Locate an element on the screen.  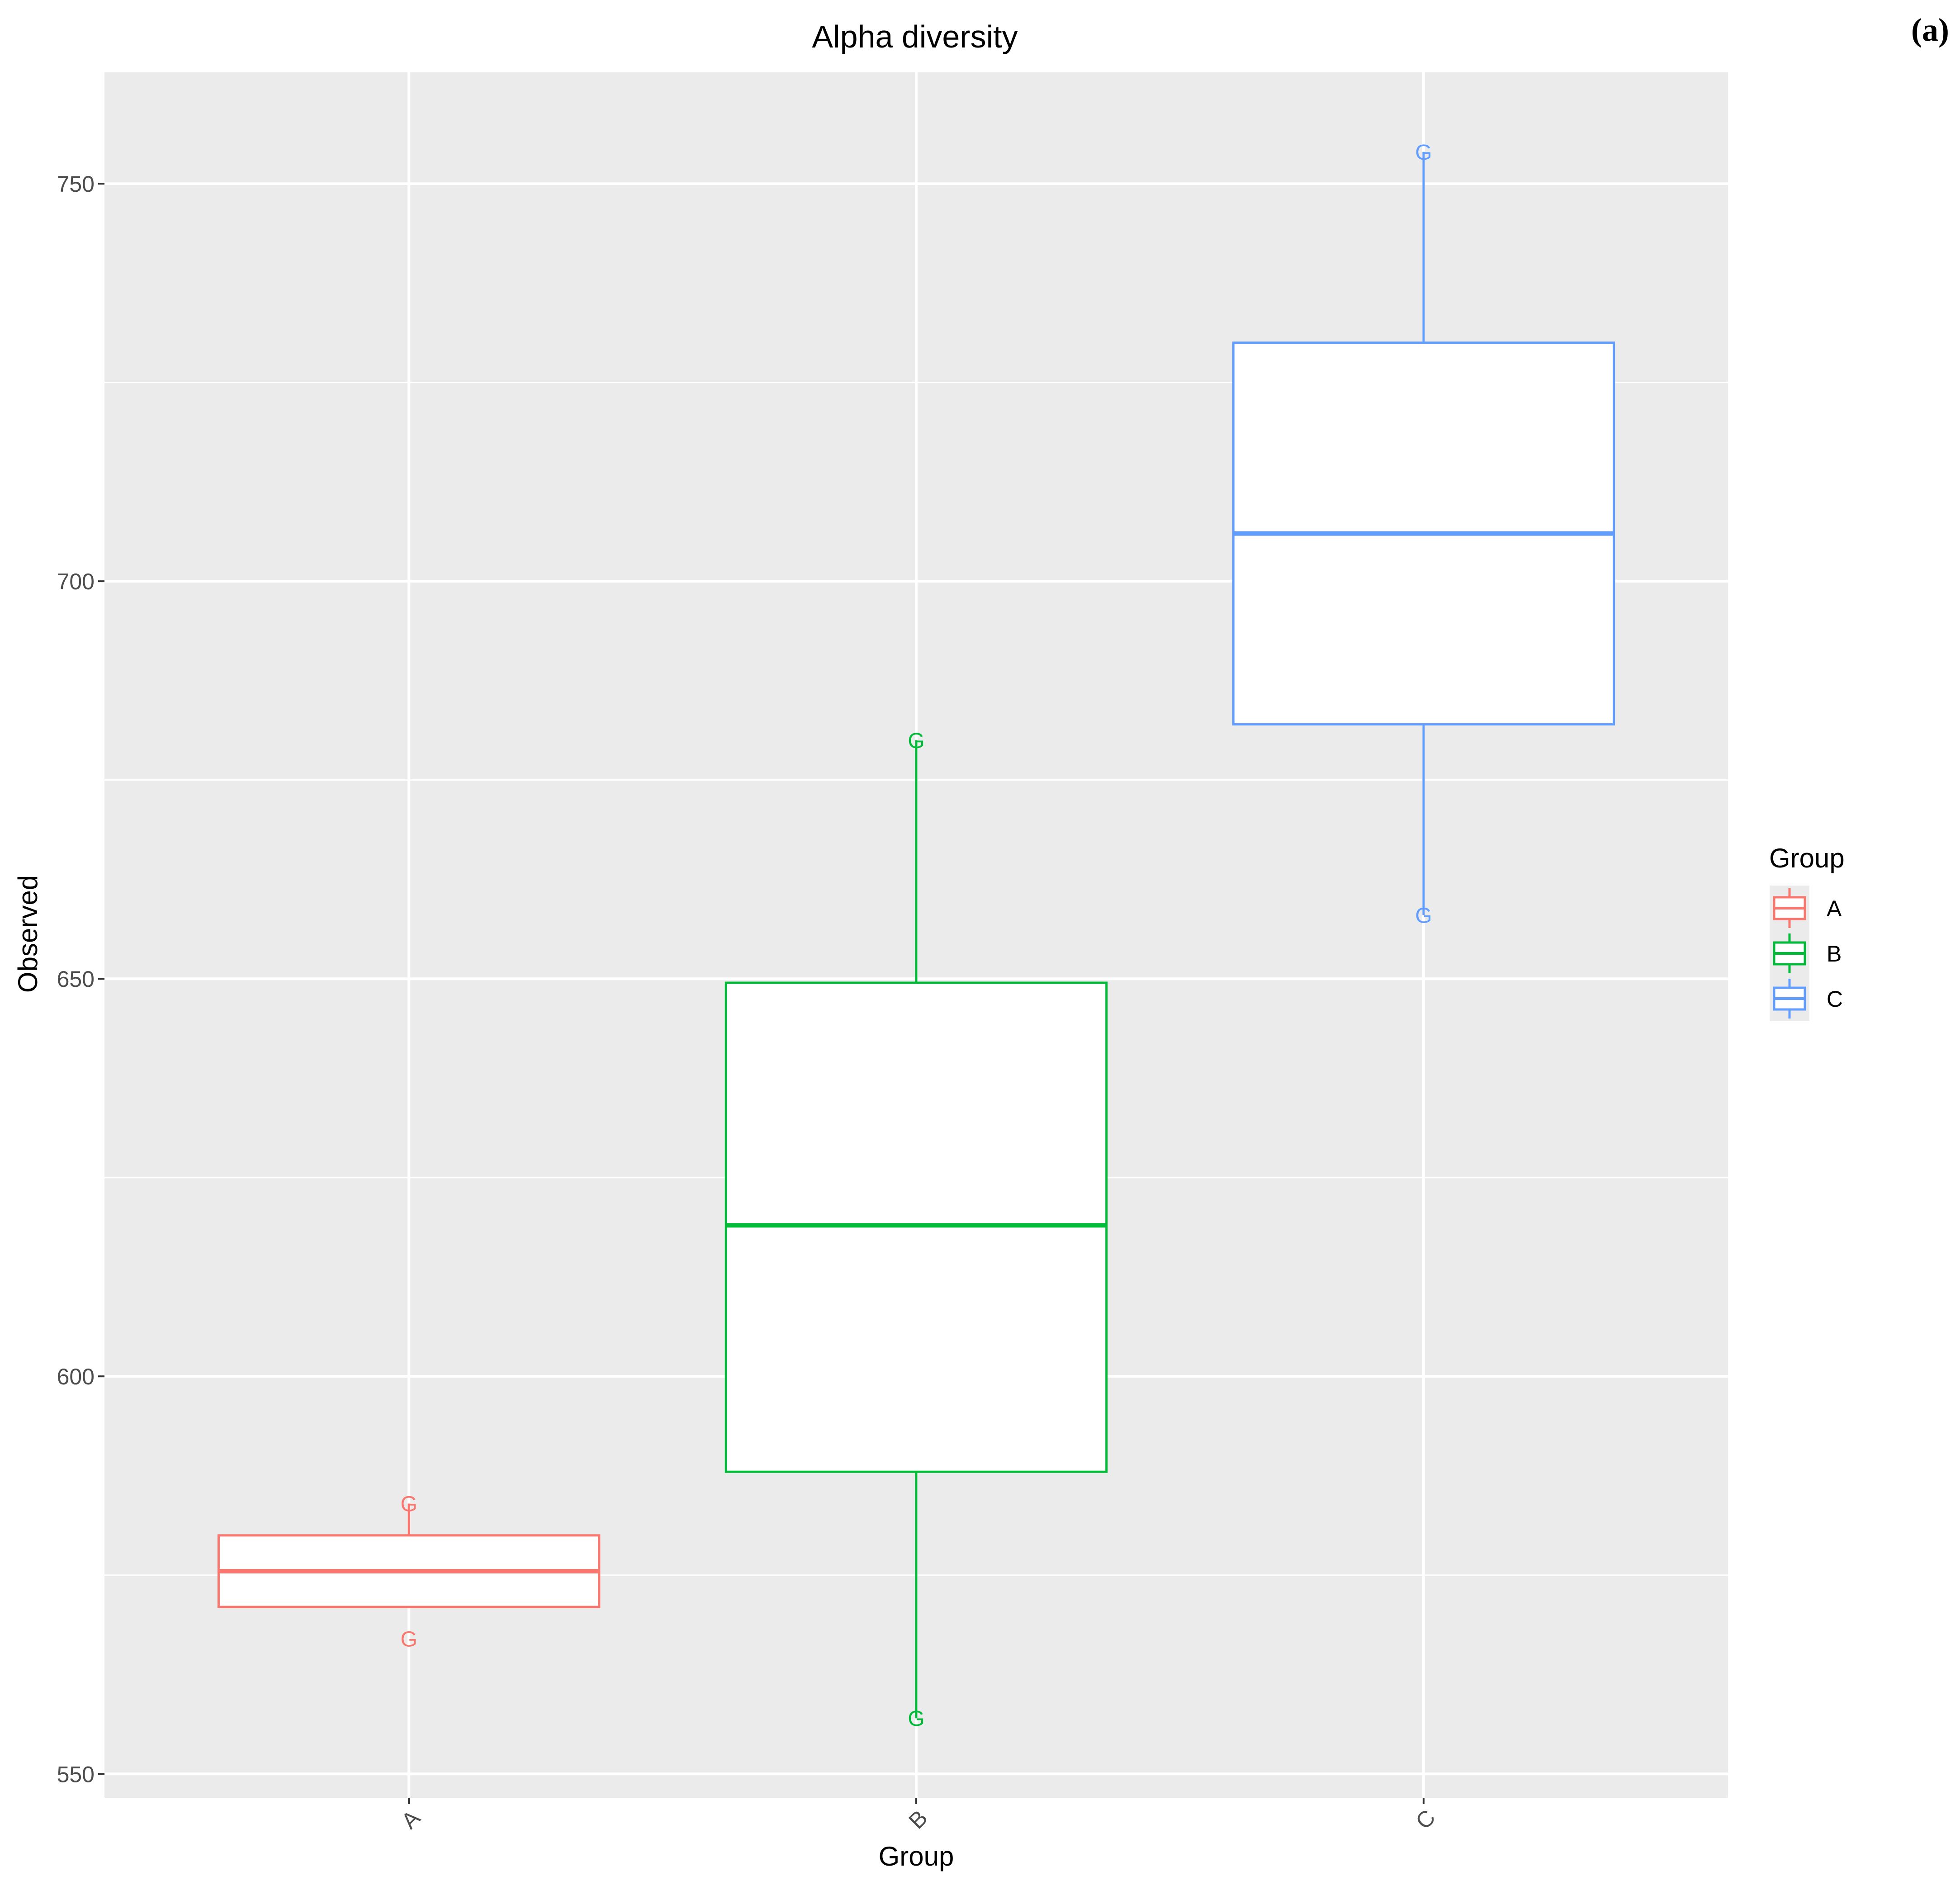
box-group-b: GG is located at coordinates (916, 1230).